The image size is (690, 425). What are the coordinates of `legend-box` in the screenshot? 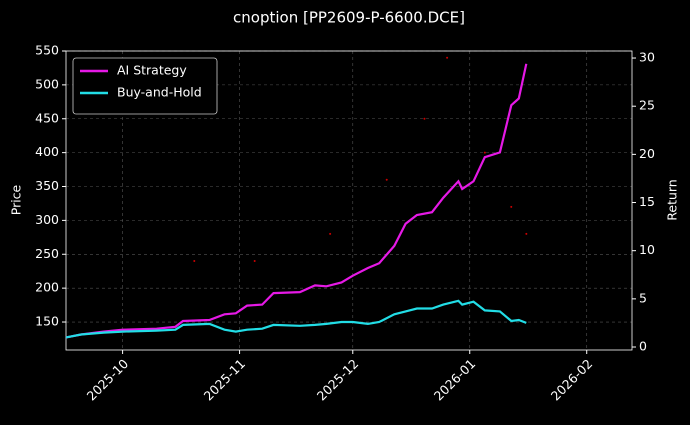 It's located at (145, 86).